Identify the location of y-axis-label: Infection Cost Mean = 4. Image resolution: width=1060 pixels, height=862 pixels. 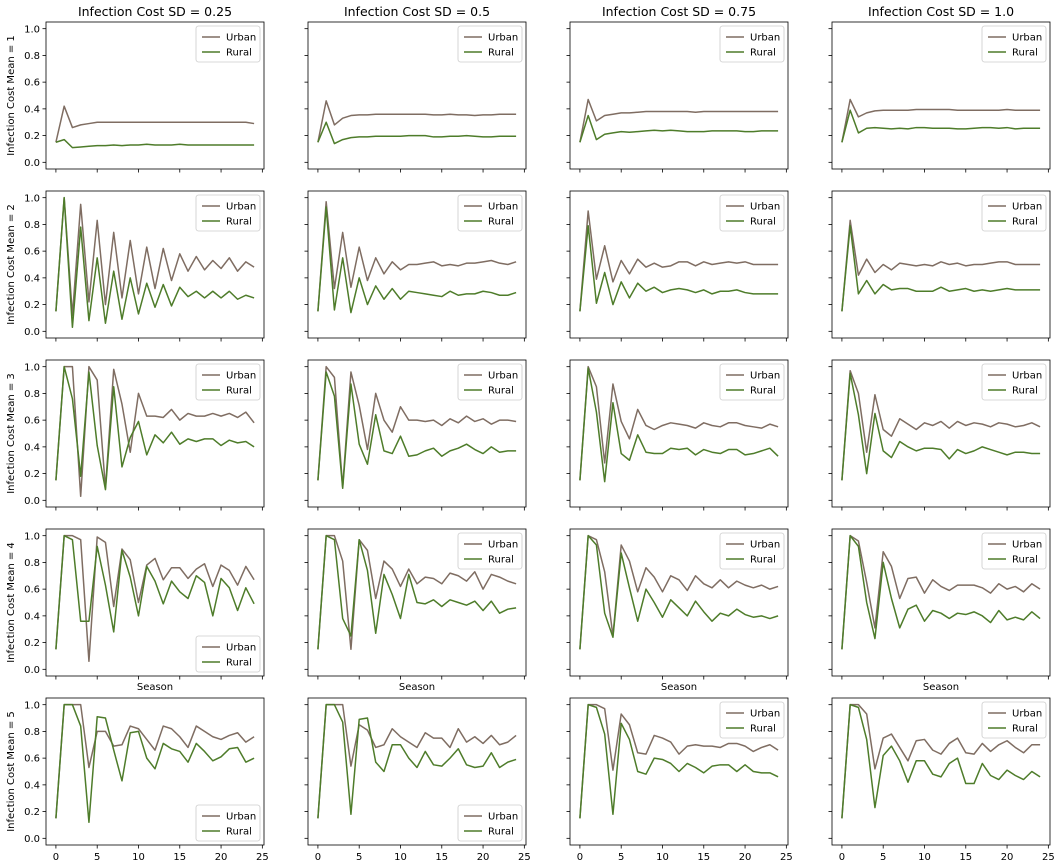
(11, 602).